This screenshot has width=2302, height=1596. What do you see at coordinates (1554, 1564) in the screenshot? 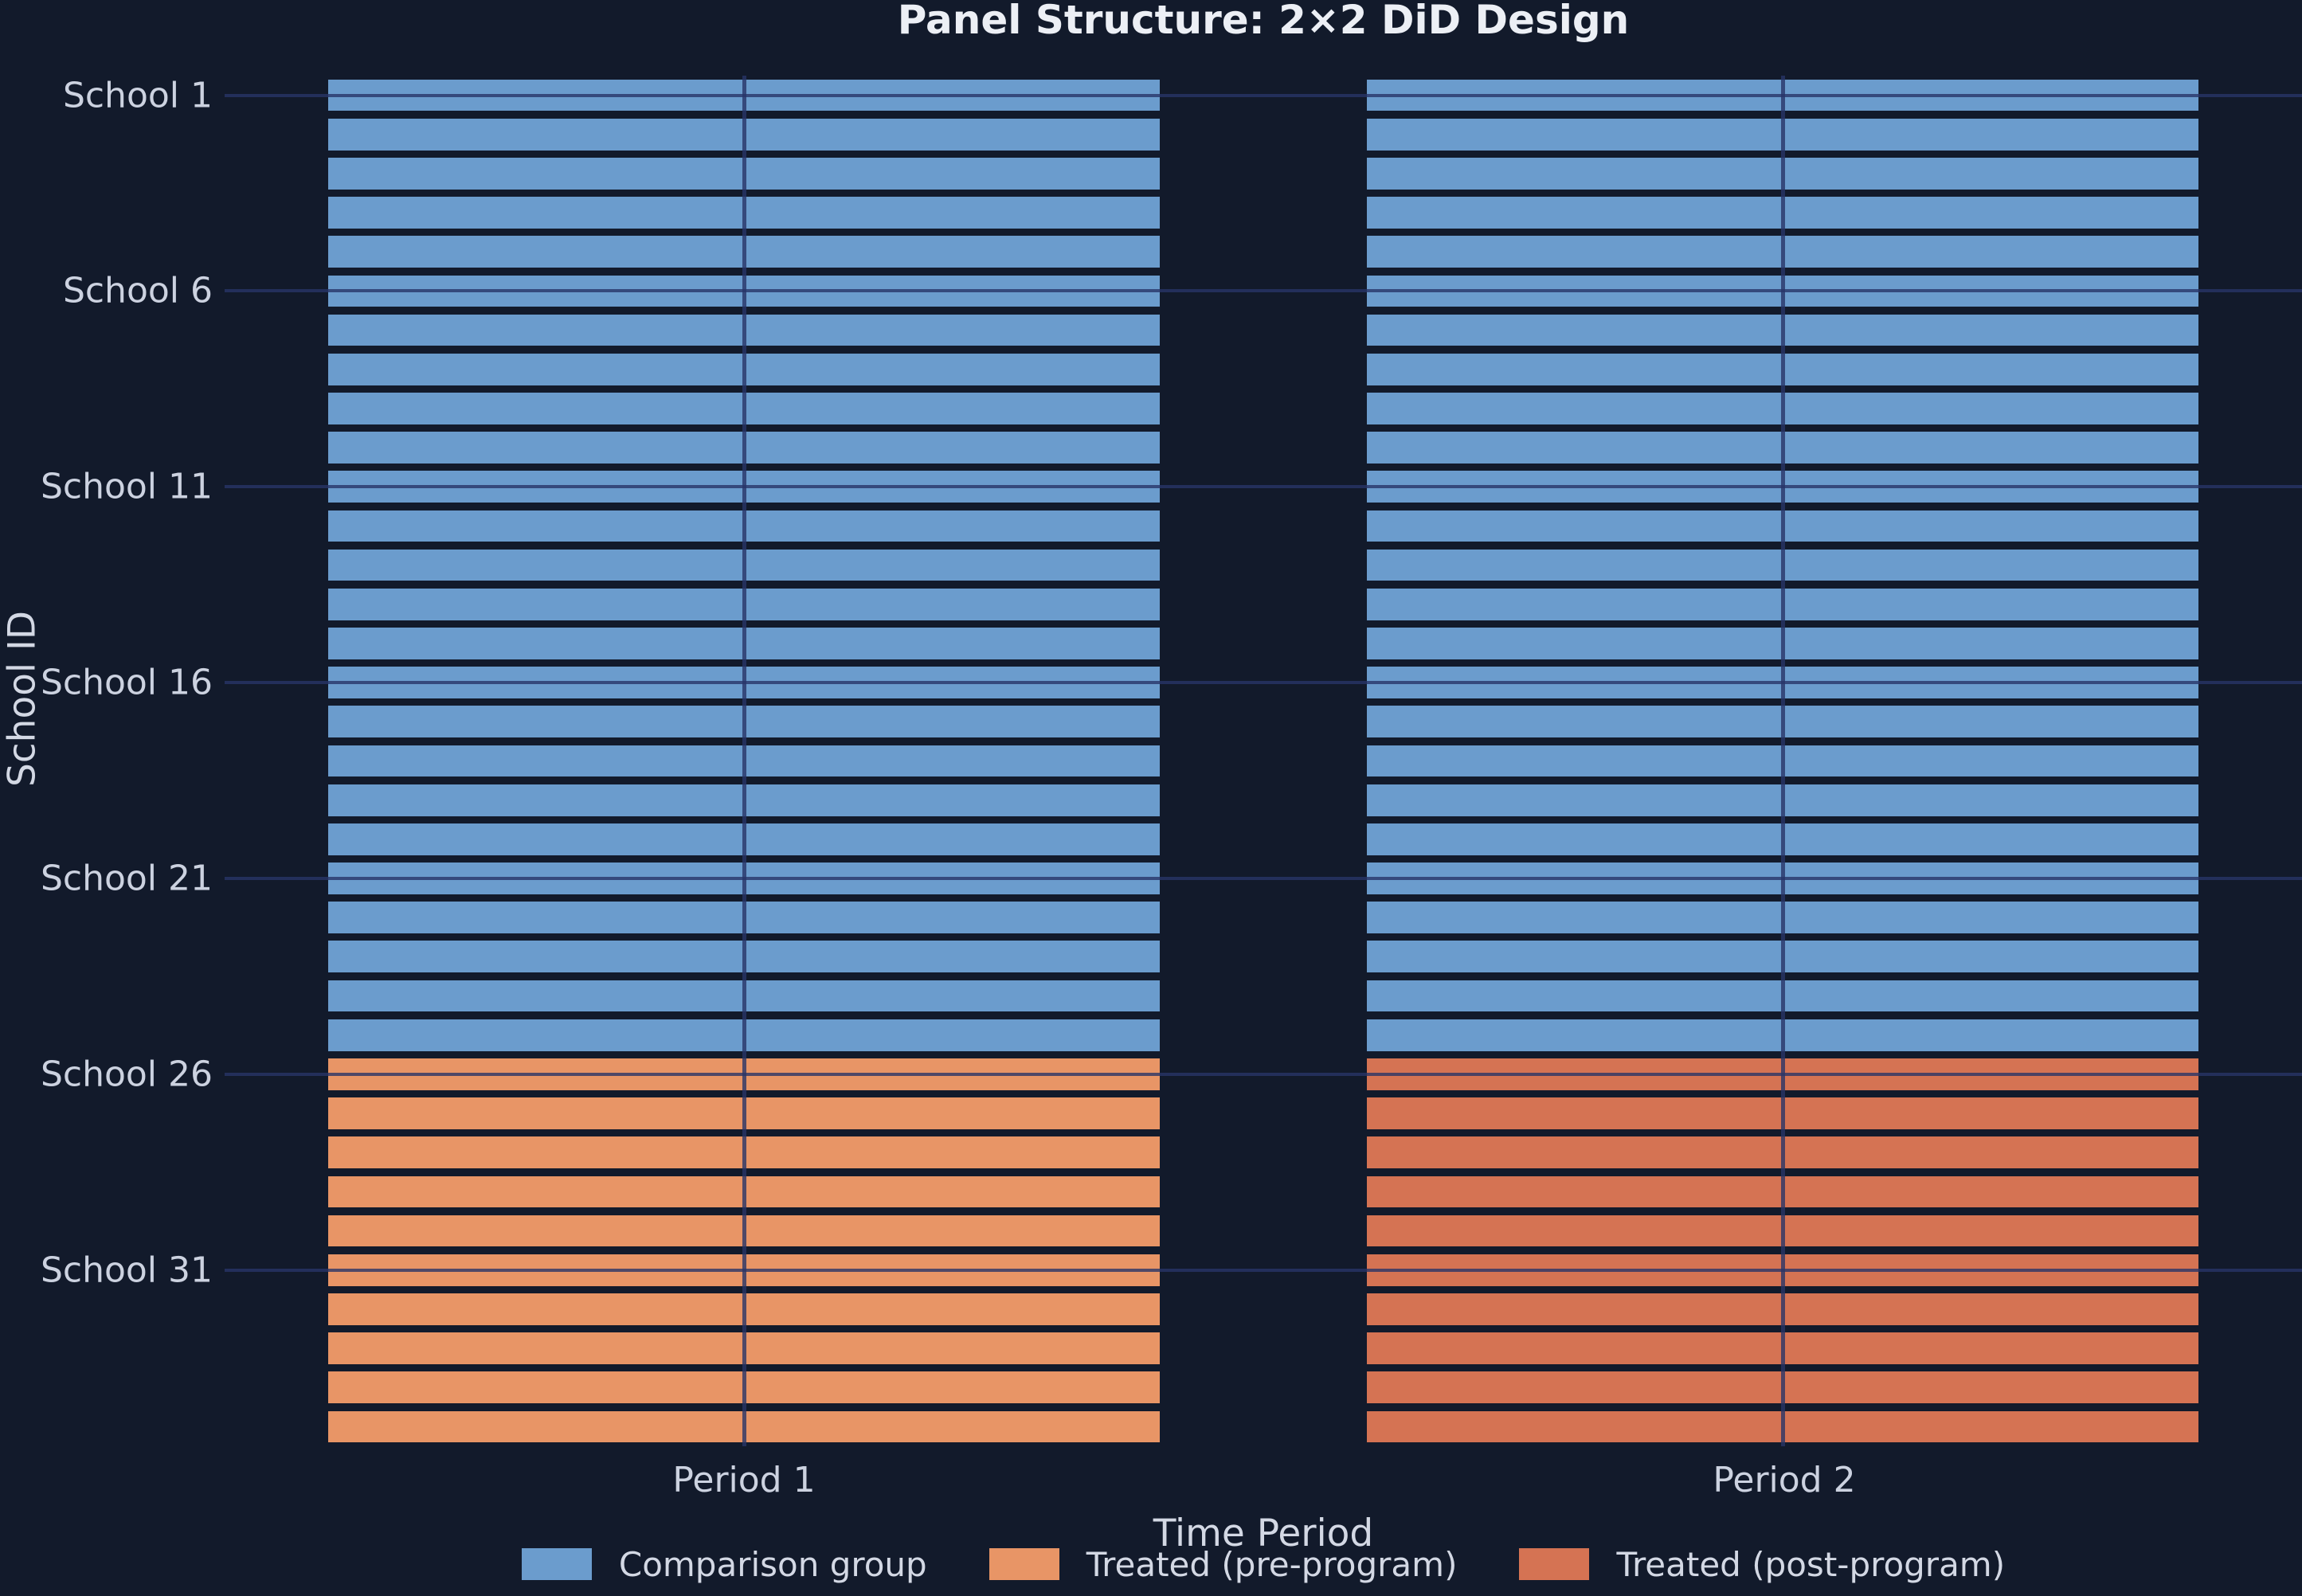
I see `legend-swatch-treated-post` at bounding box center [1554, 1564].